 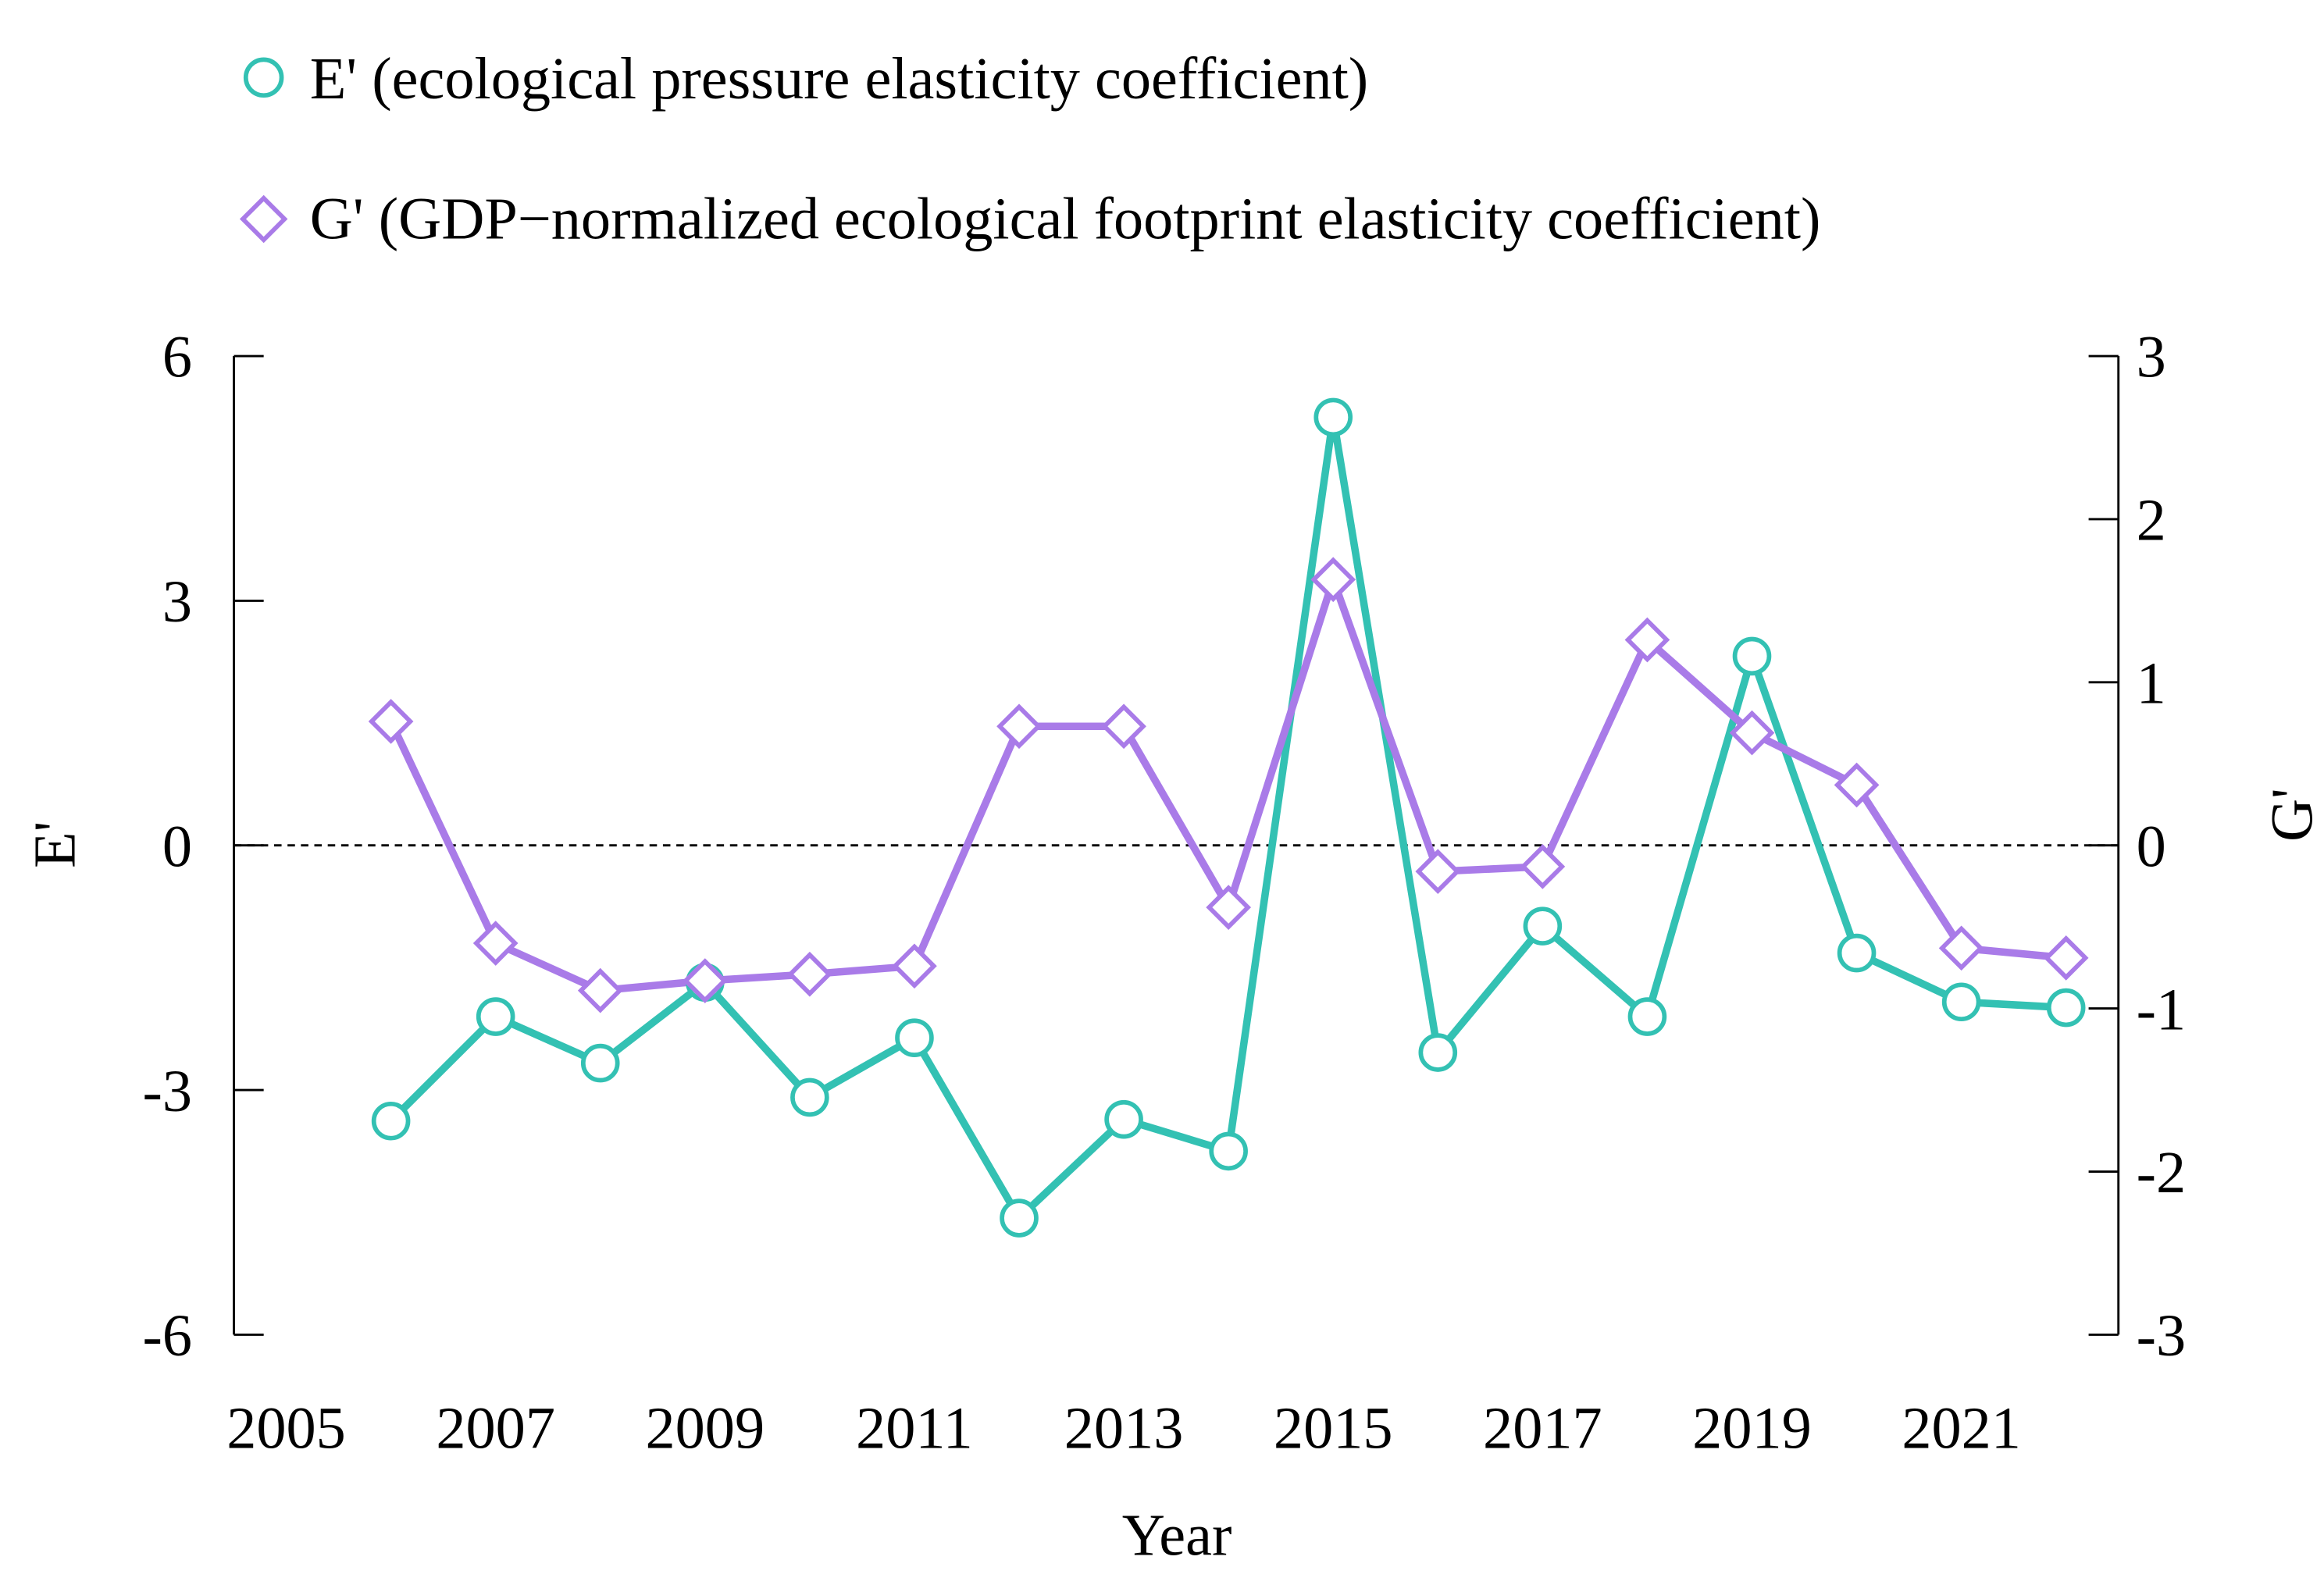 I want to click on x-tick-label: 2019, so click(x=1752, y=1427).